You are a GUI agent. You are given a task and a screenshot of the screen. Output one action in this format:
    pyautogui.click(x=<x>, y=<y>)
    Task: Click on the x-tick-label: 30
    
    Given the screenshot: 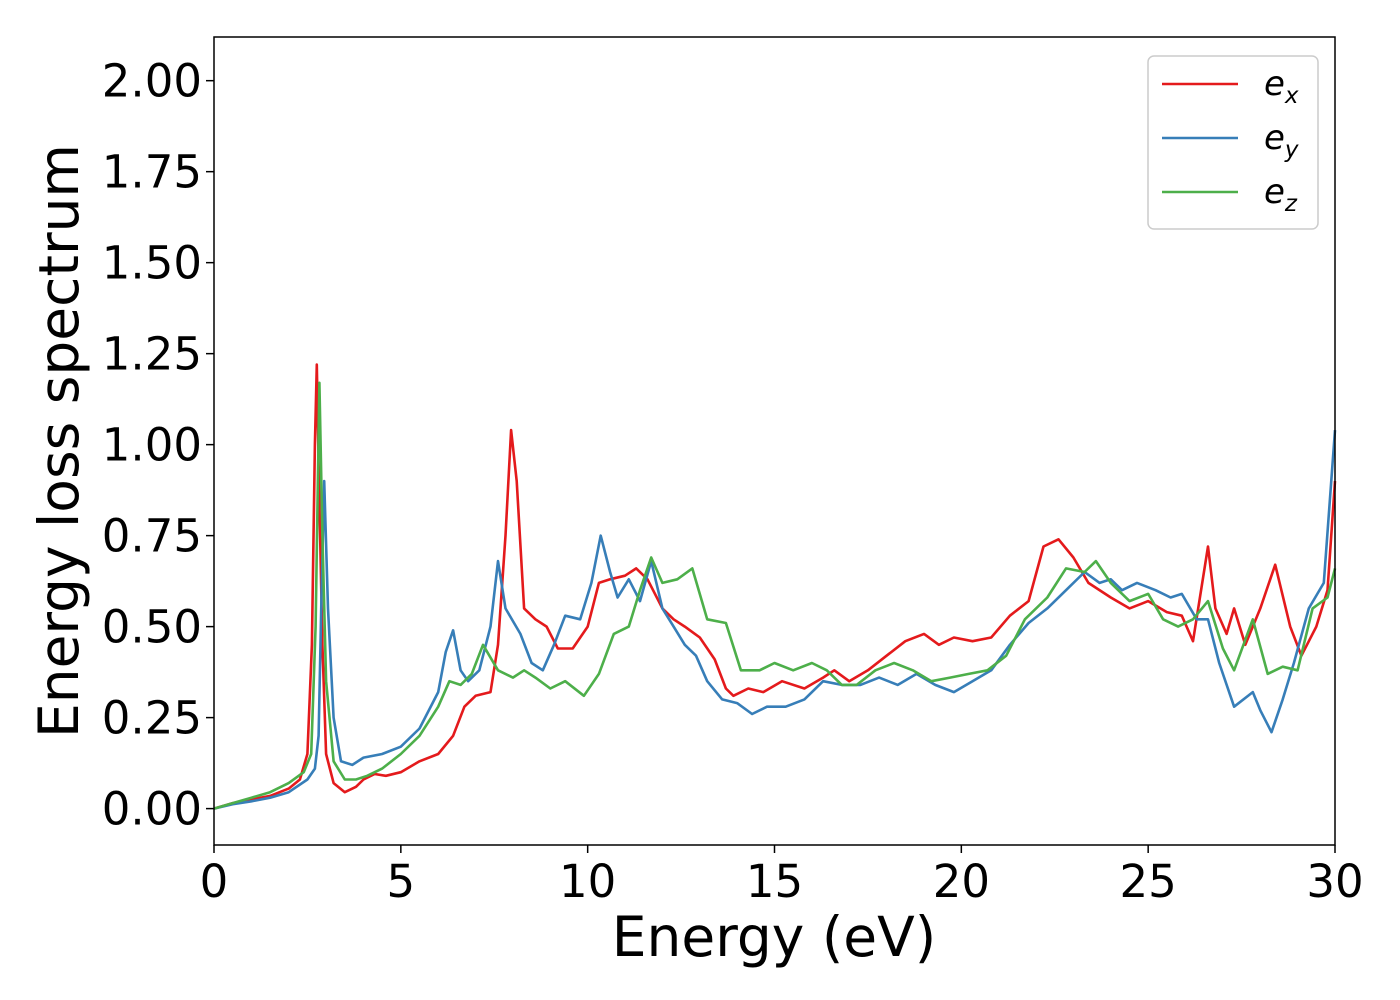 What is the action you would take?
    pyautogui.click(x=1334, y=881)
    